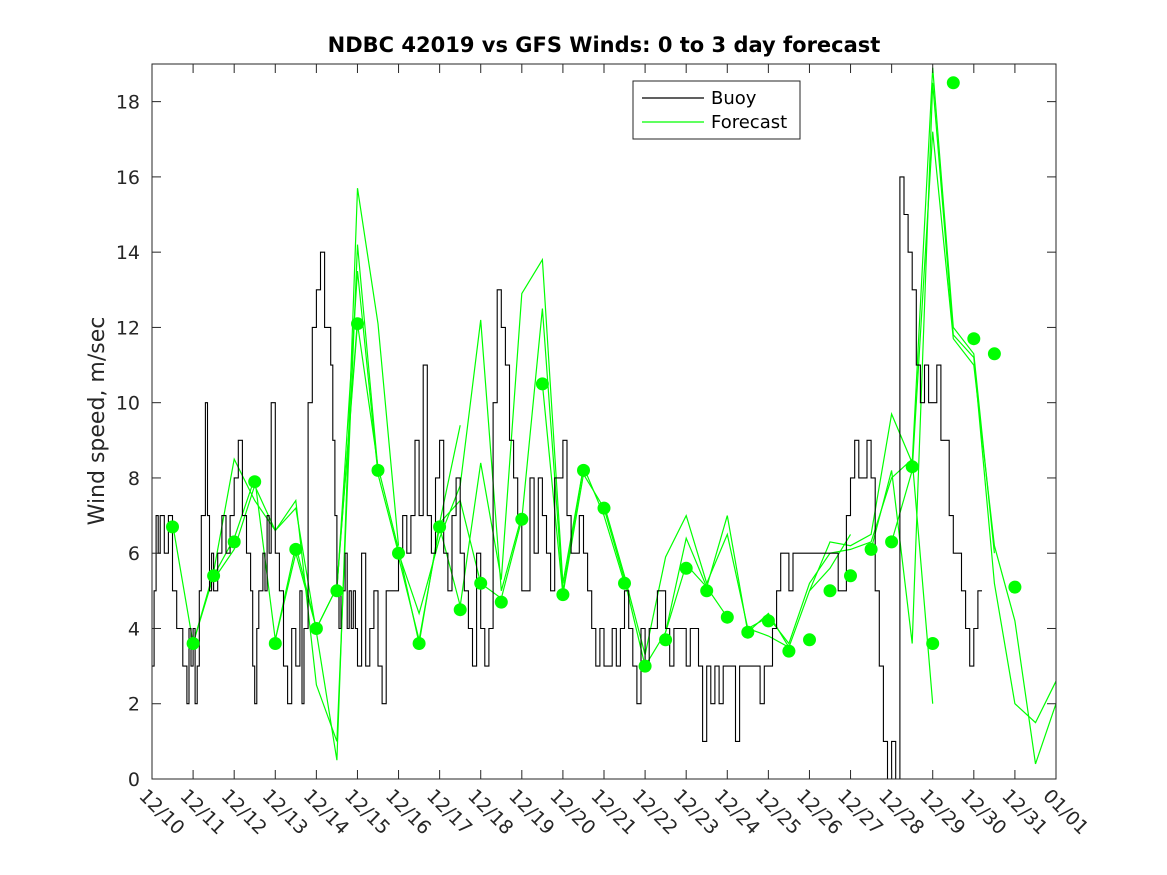  I want to click on legend: Buoy Forecast, so click(716, 110).